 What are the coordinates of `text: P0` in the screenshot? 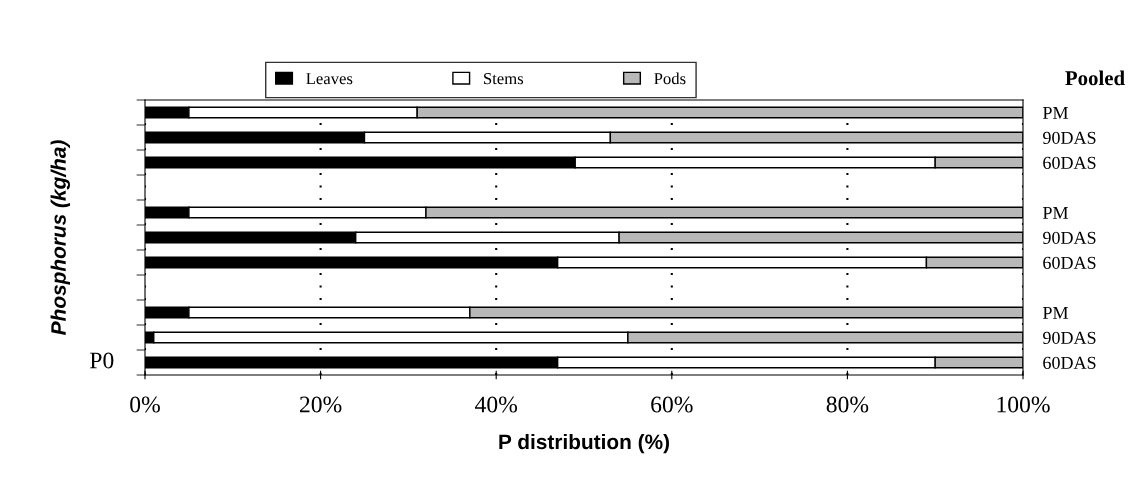 It's located at (102, 360).